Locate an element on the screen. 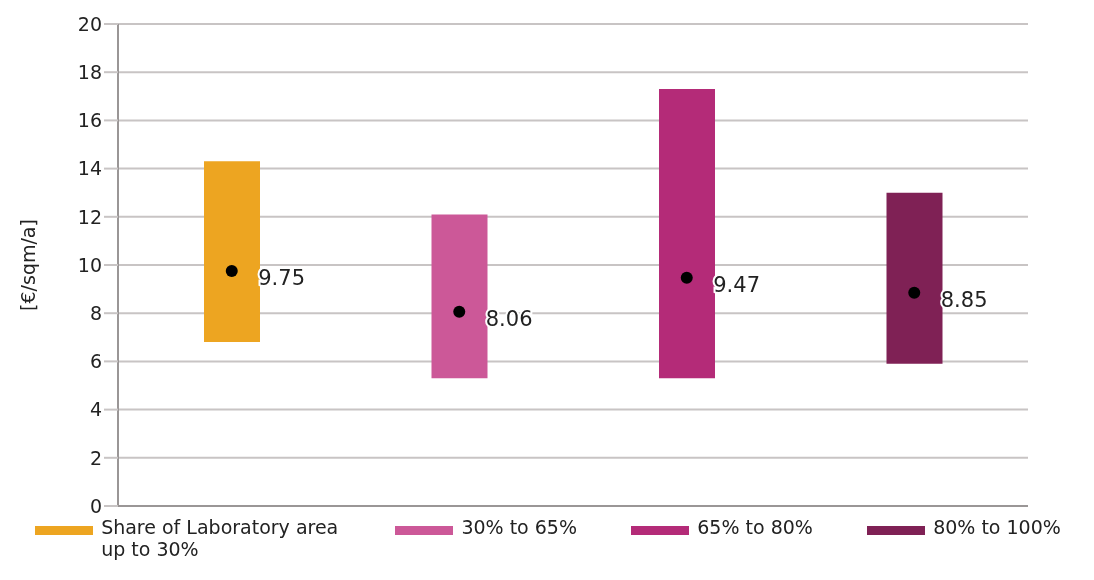 The image size is (1094, 580). y-tick-label: 18 is located at coordinates (89, 71).